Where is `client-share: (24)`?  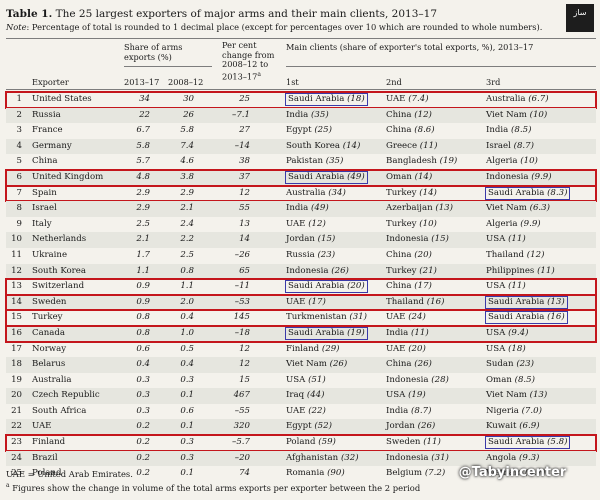
client-share: (24) is located at coordinates (417, 317).